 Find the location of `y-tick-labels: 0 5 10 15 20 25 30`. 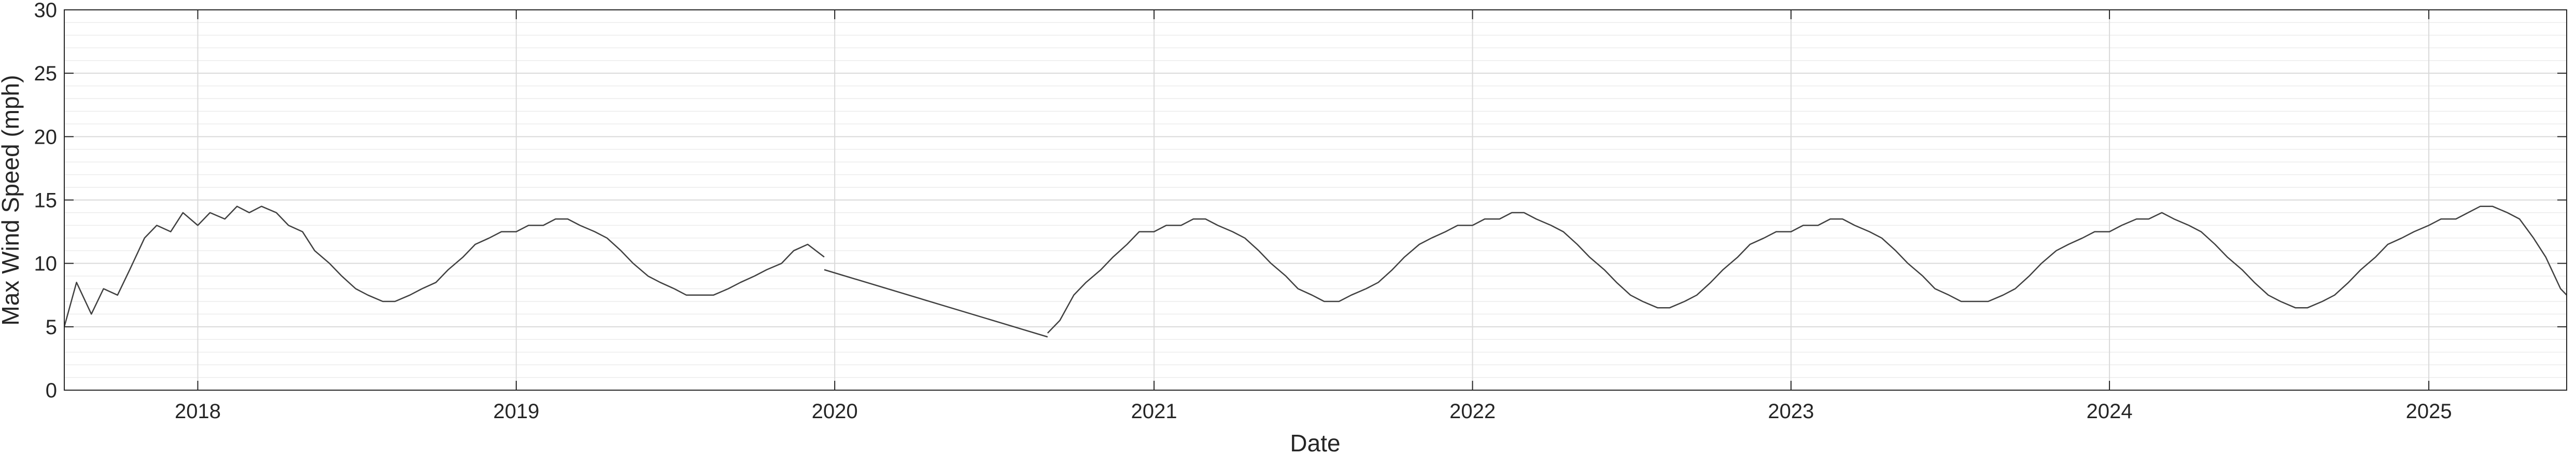

y-tick-labels: 0 5 10 15 20 25 30 is located at coordinates (46, 201).